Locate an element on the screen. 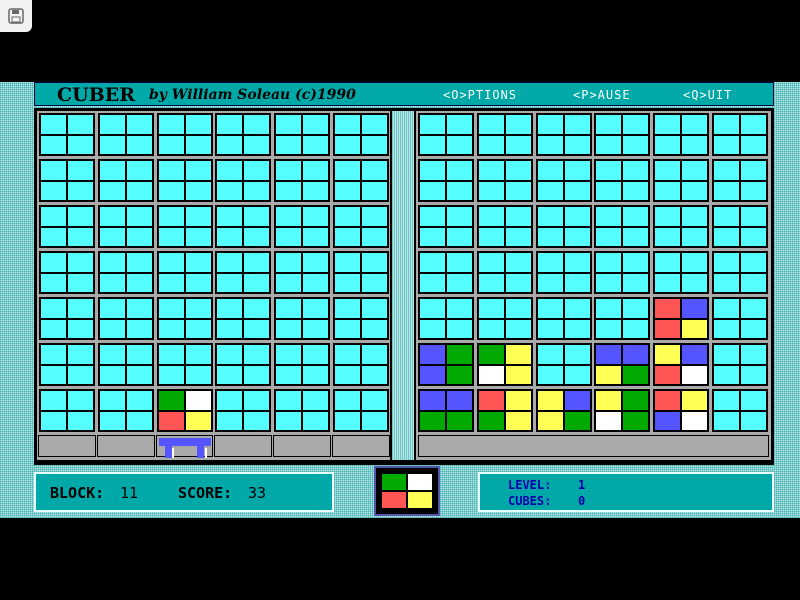  menu-pause: <P>AUSE is located at coordinates (602, 95).